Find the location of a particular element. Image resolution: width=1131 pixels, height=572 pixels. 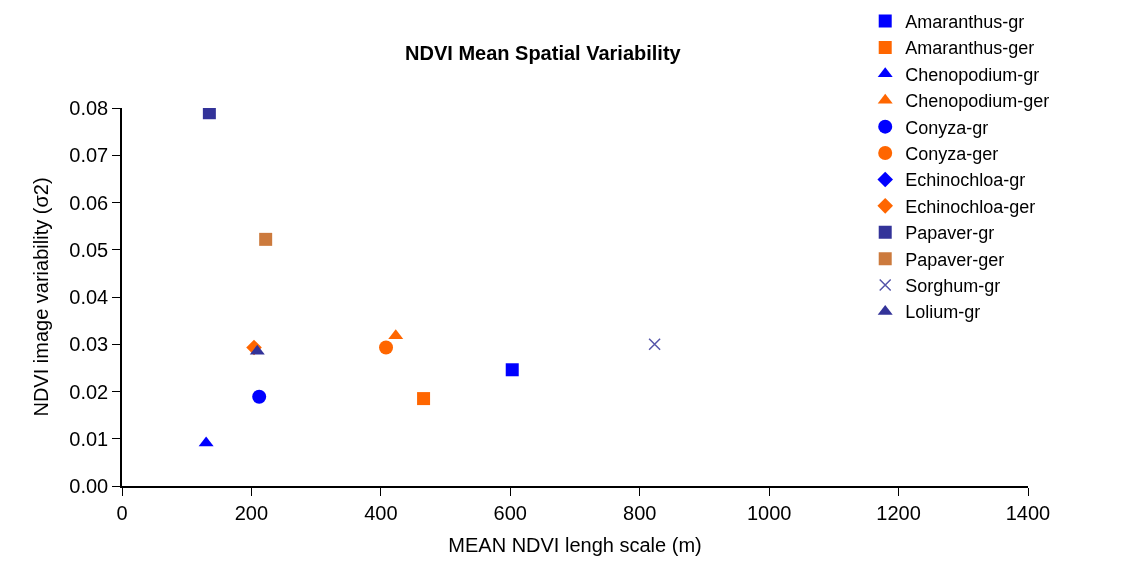

y-tick-label: 0.00 is located at coordinates (89, 486).